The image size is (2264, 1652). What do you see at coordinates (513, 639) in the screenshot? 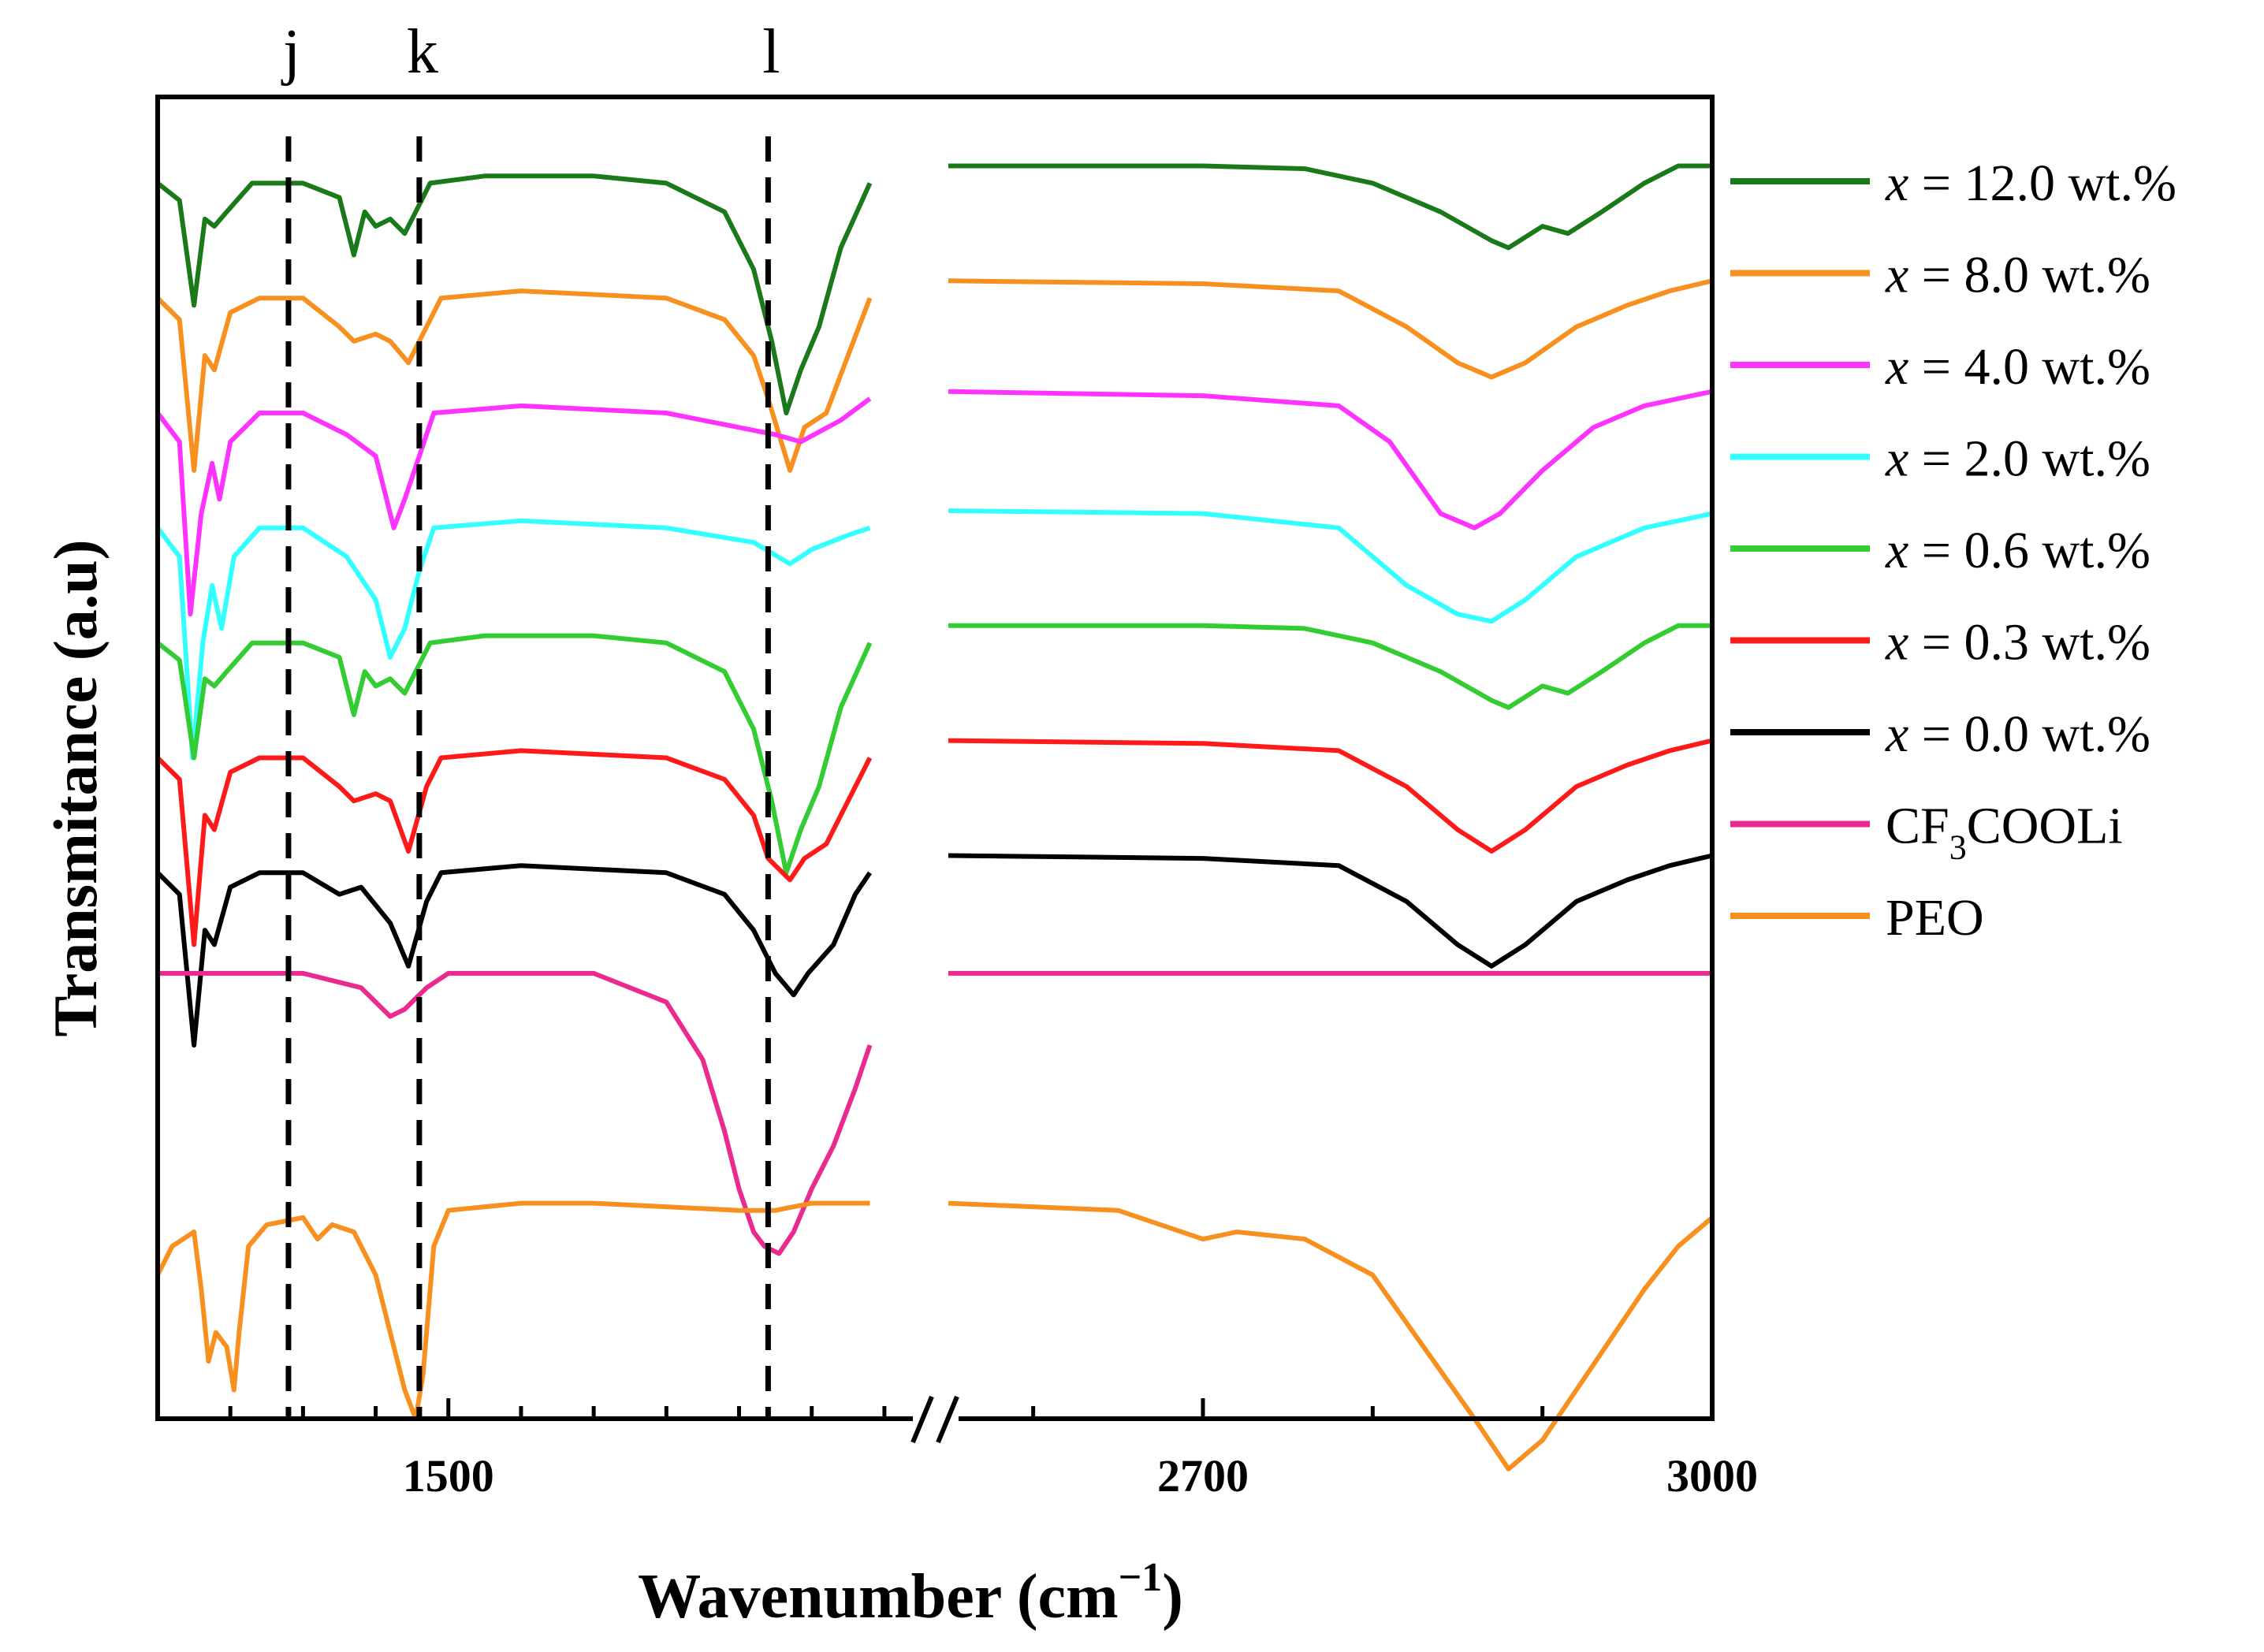
I see `series-3-line-low` at bounding box center [513, 639].